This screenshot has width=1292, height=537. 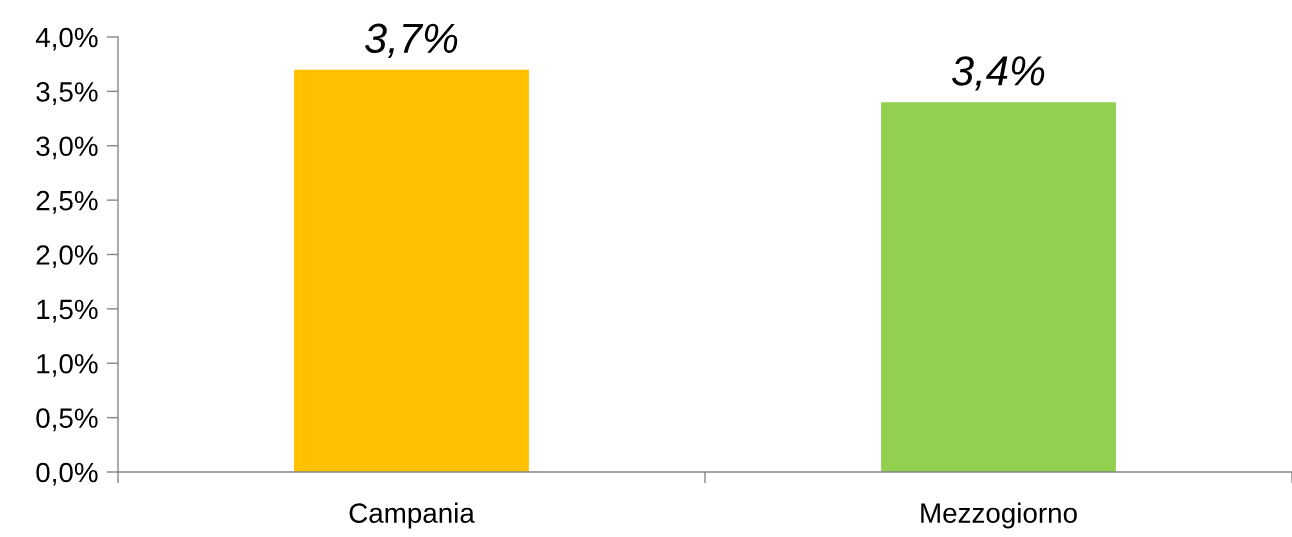 What do you see at coordinates (67, 148) in the screenshot?
I see `y-tick-label: 3,0%` at bounding box center [67, 148].